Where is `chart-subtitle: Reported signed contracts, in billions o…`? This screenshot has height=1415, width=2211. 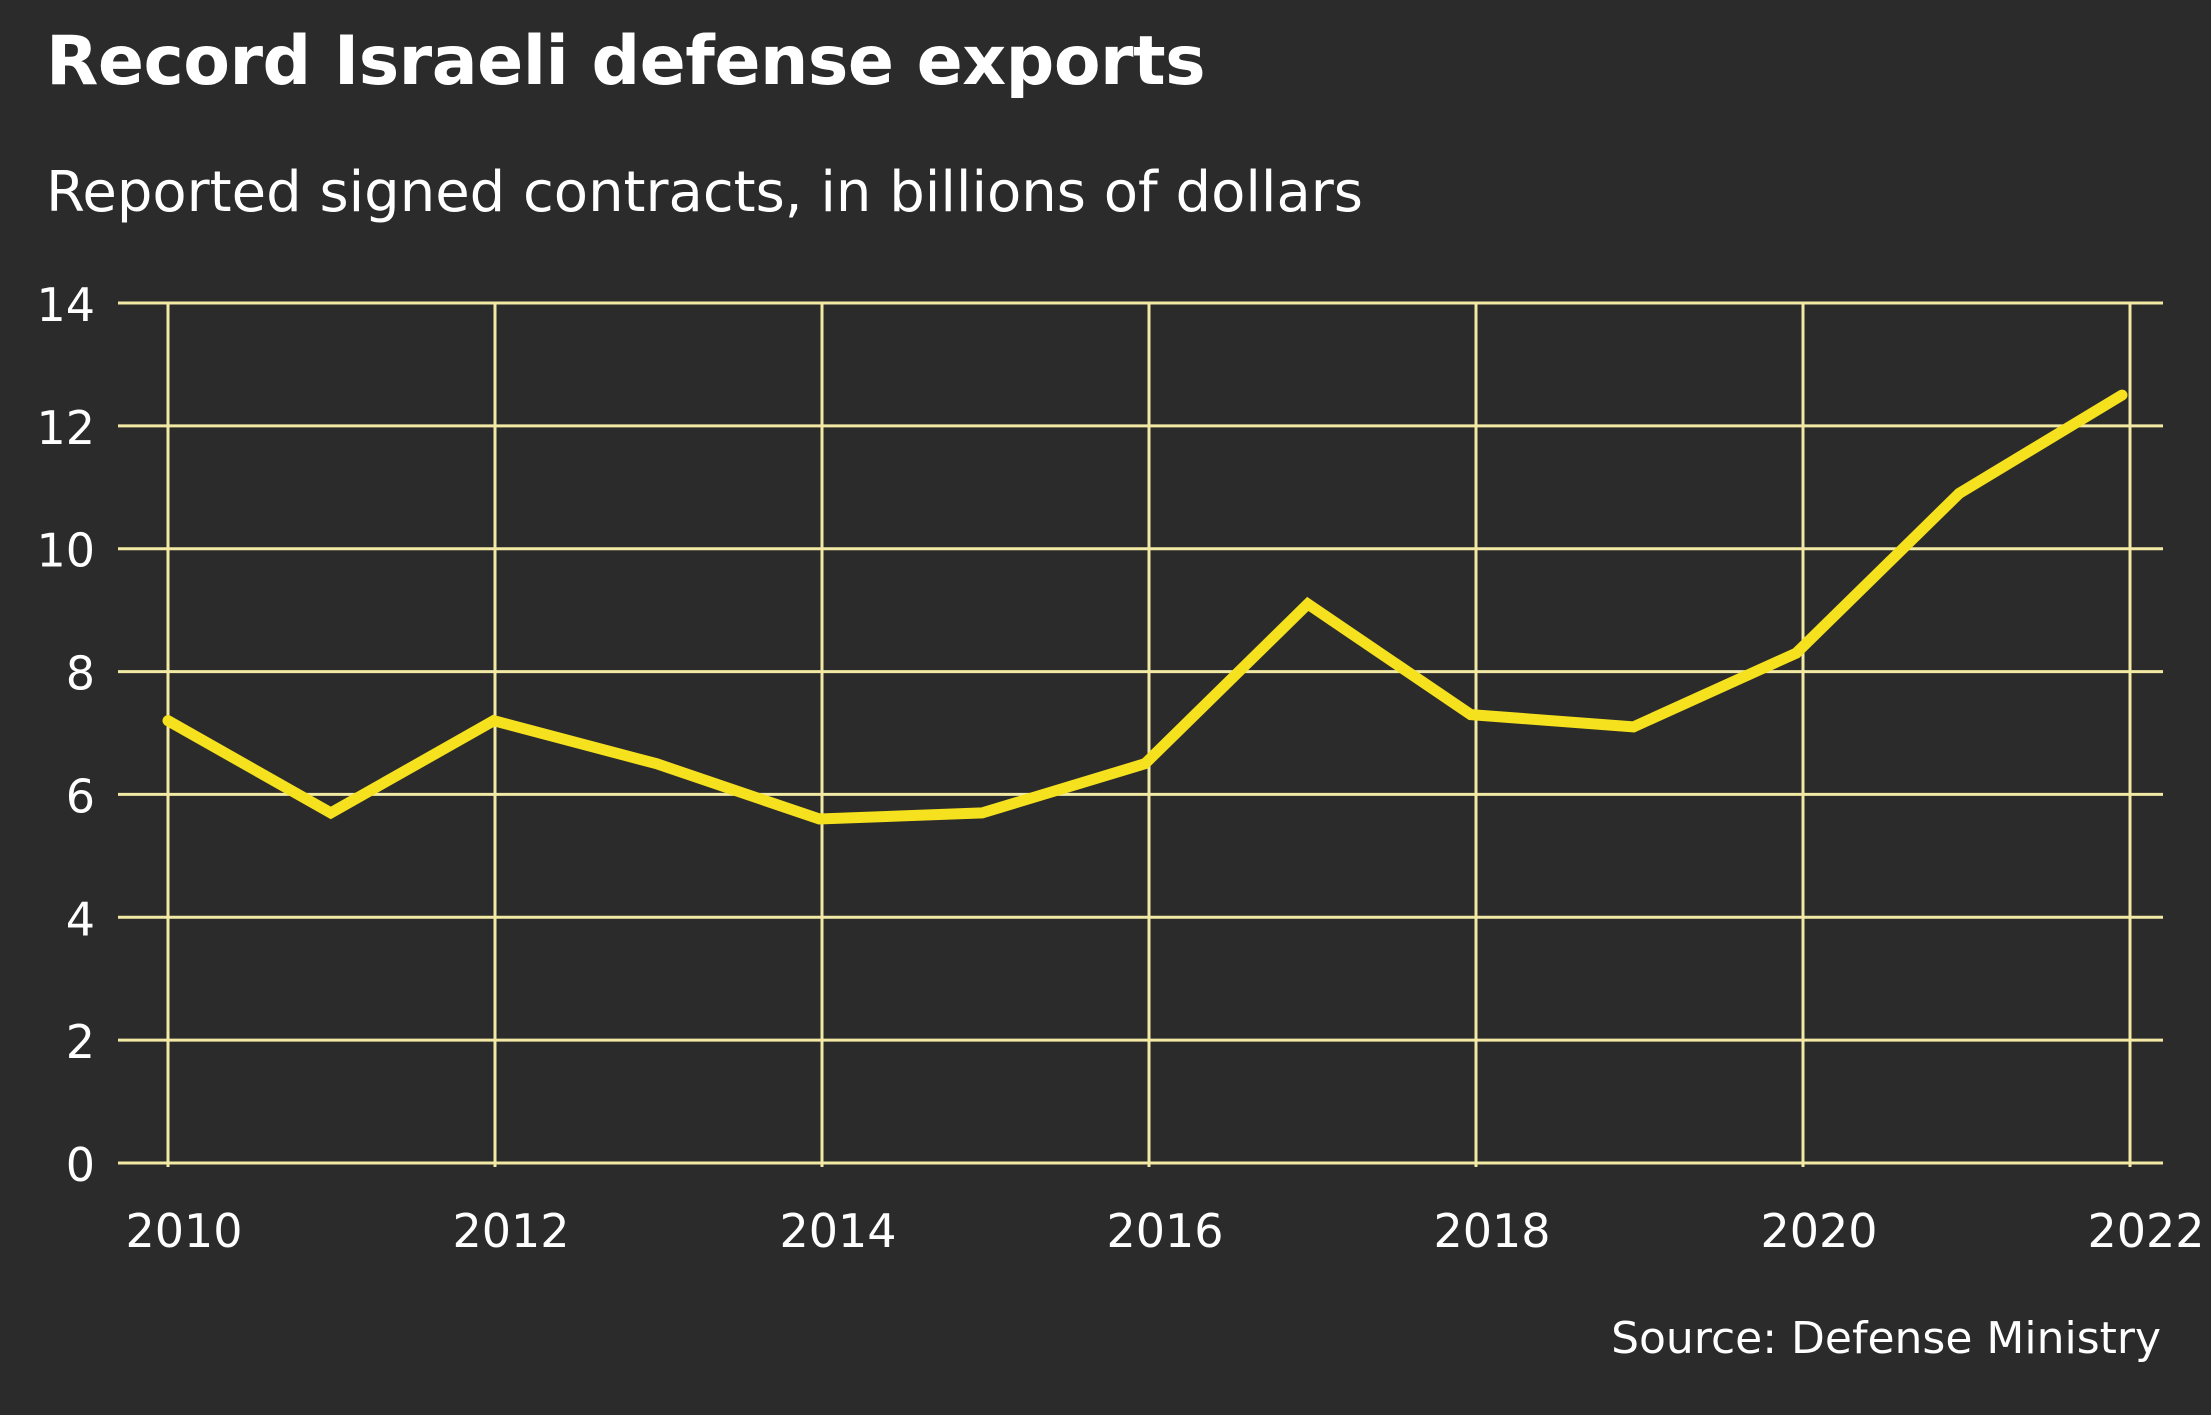 chart-subtitle: Reported signed contracts, in billions o… is located at coordinates (704, 192).